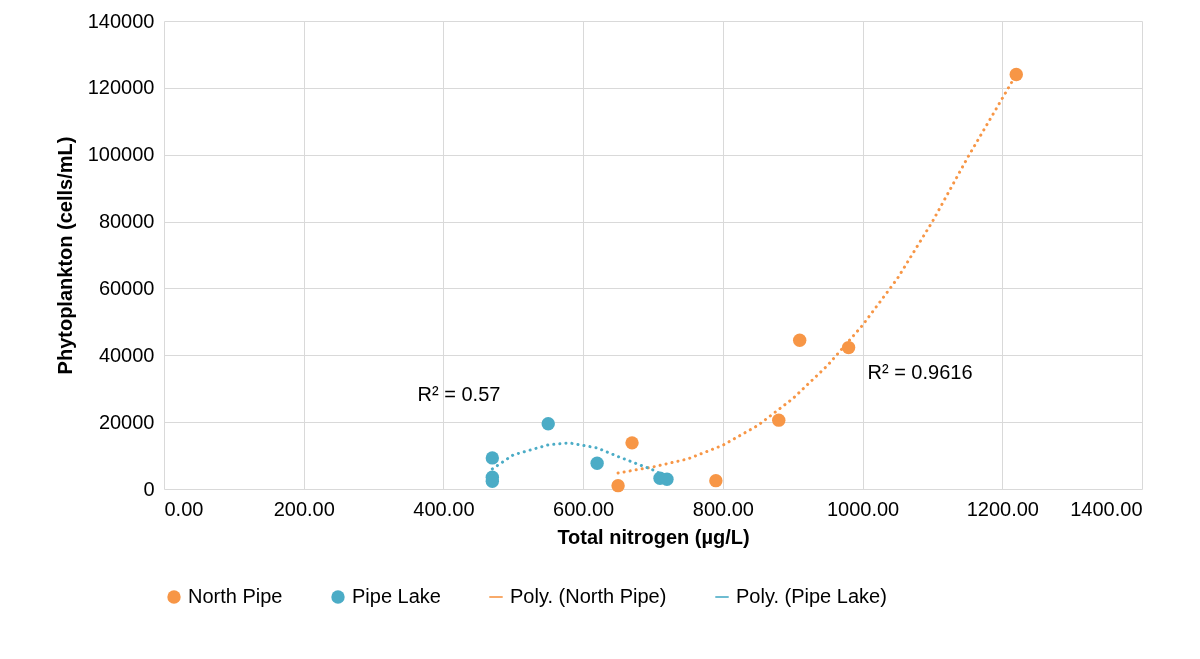  I want to click on legend-label: Poly. (Pipe Lake), so click(811, 596).